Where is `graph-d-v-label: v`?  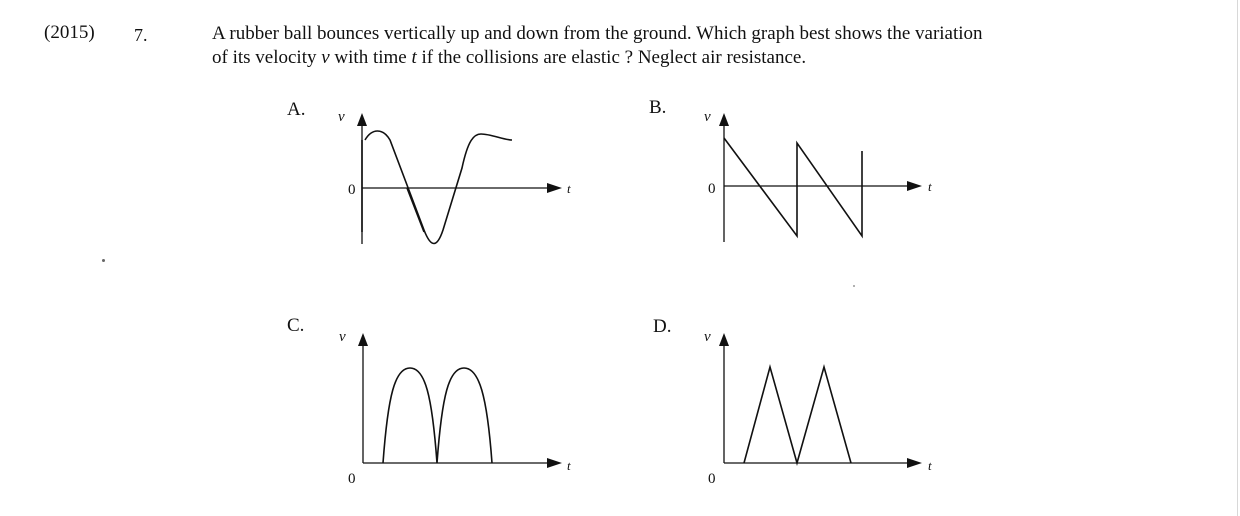 graph-d-v-label: v is located at coordinates (707, 337).